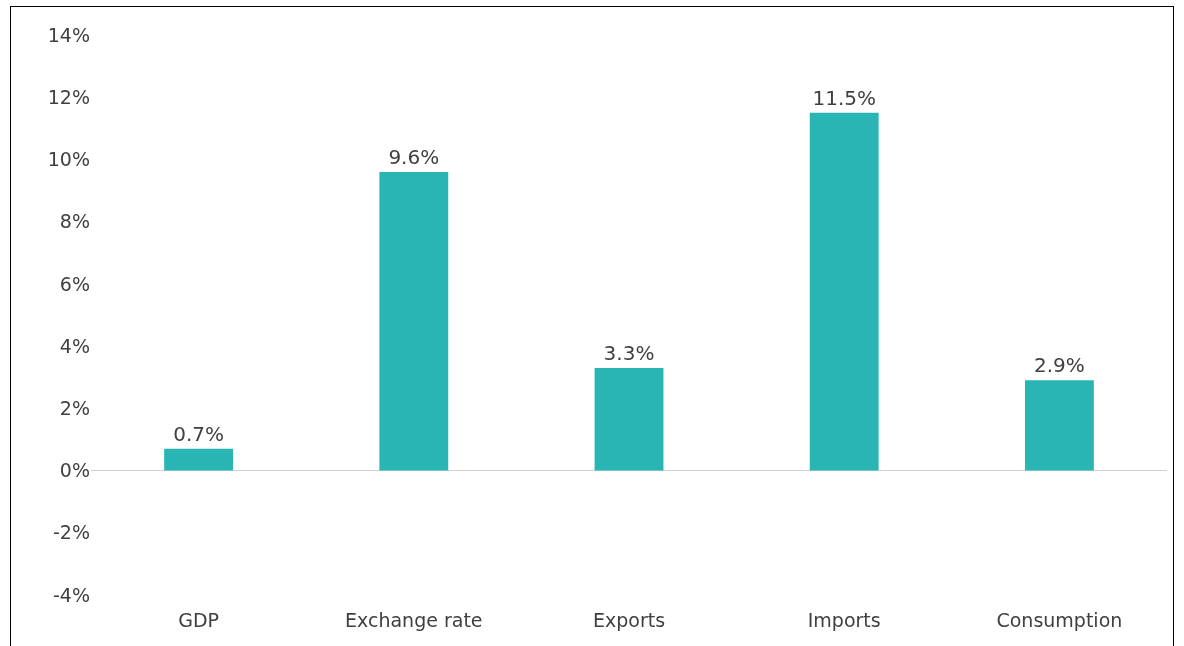  Describe the element at coordinates (68, 34) in the screenshot. I see `y-tick-label: 14%` at that location.